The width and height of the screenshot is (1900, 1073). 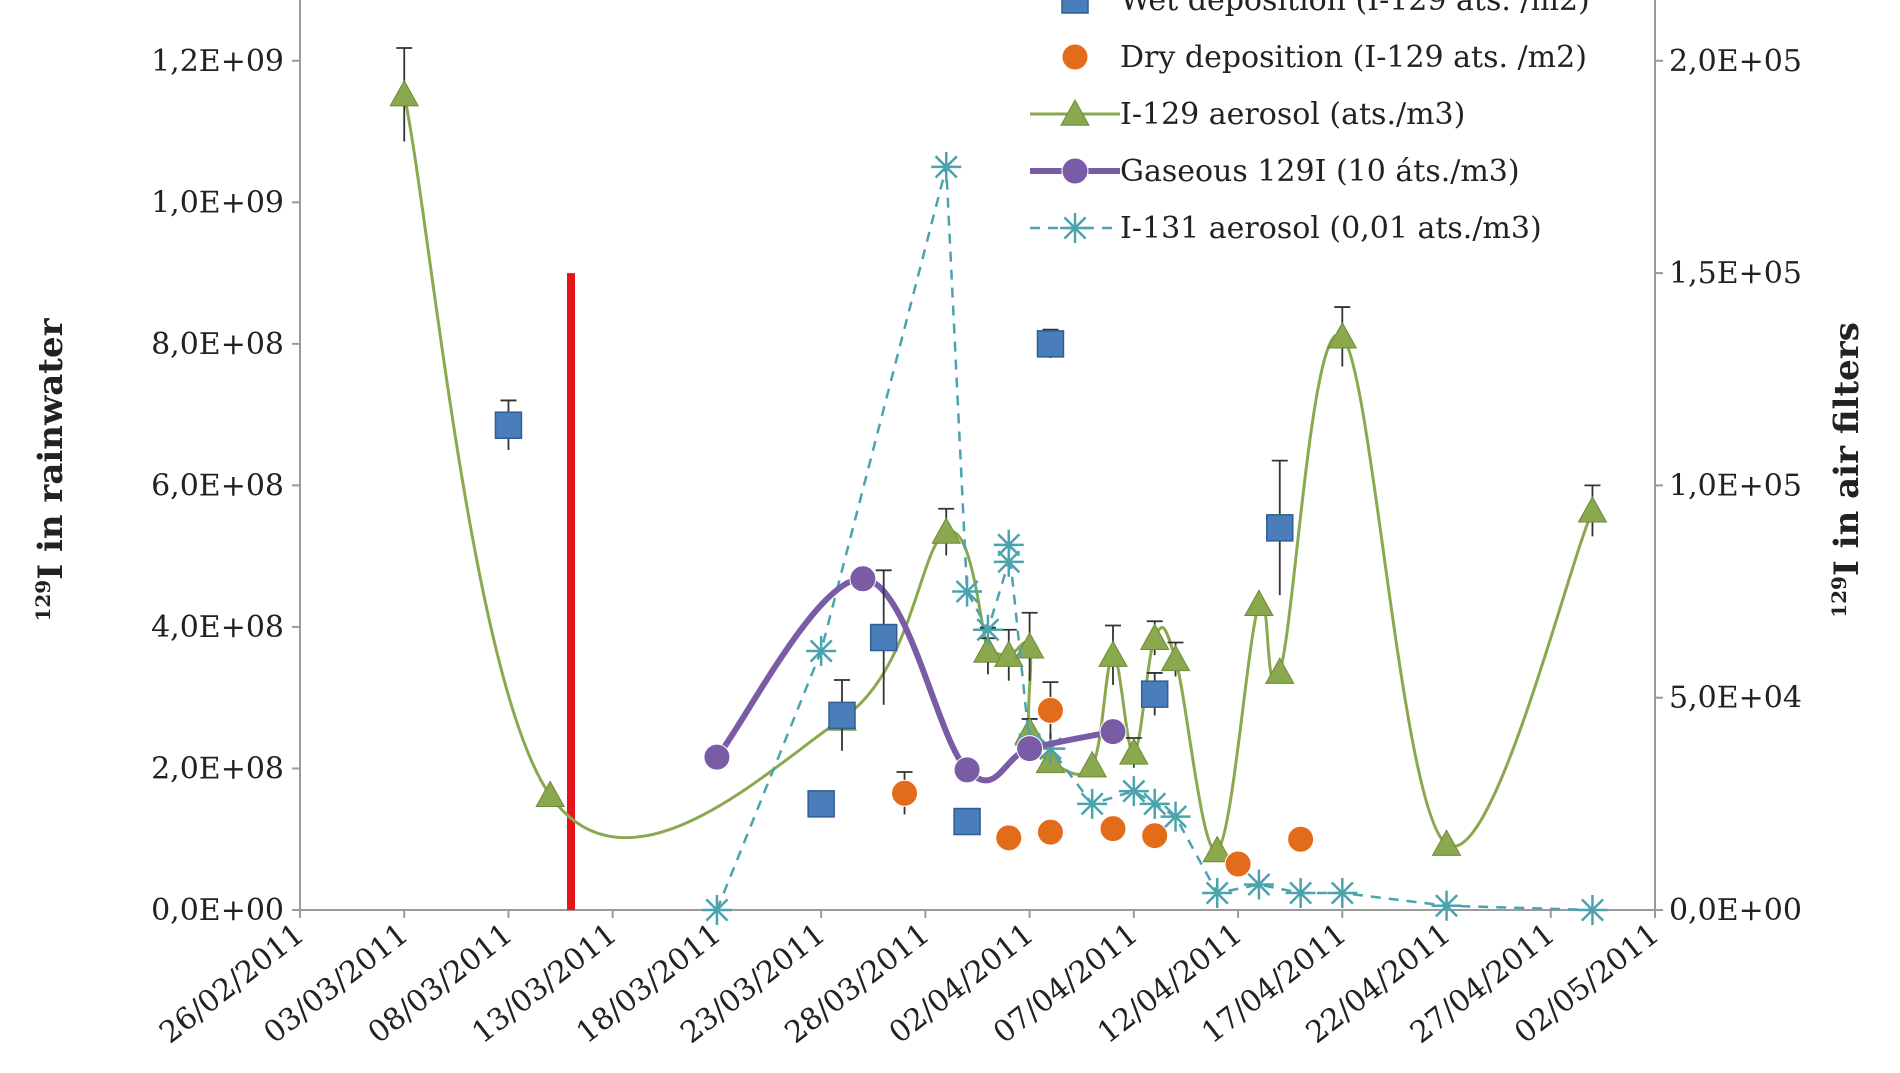 I want to click on right-tick-label: 5,0E+04, so click(x=1735, y=698).